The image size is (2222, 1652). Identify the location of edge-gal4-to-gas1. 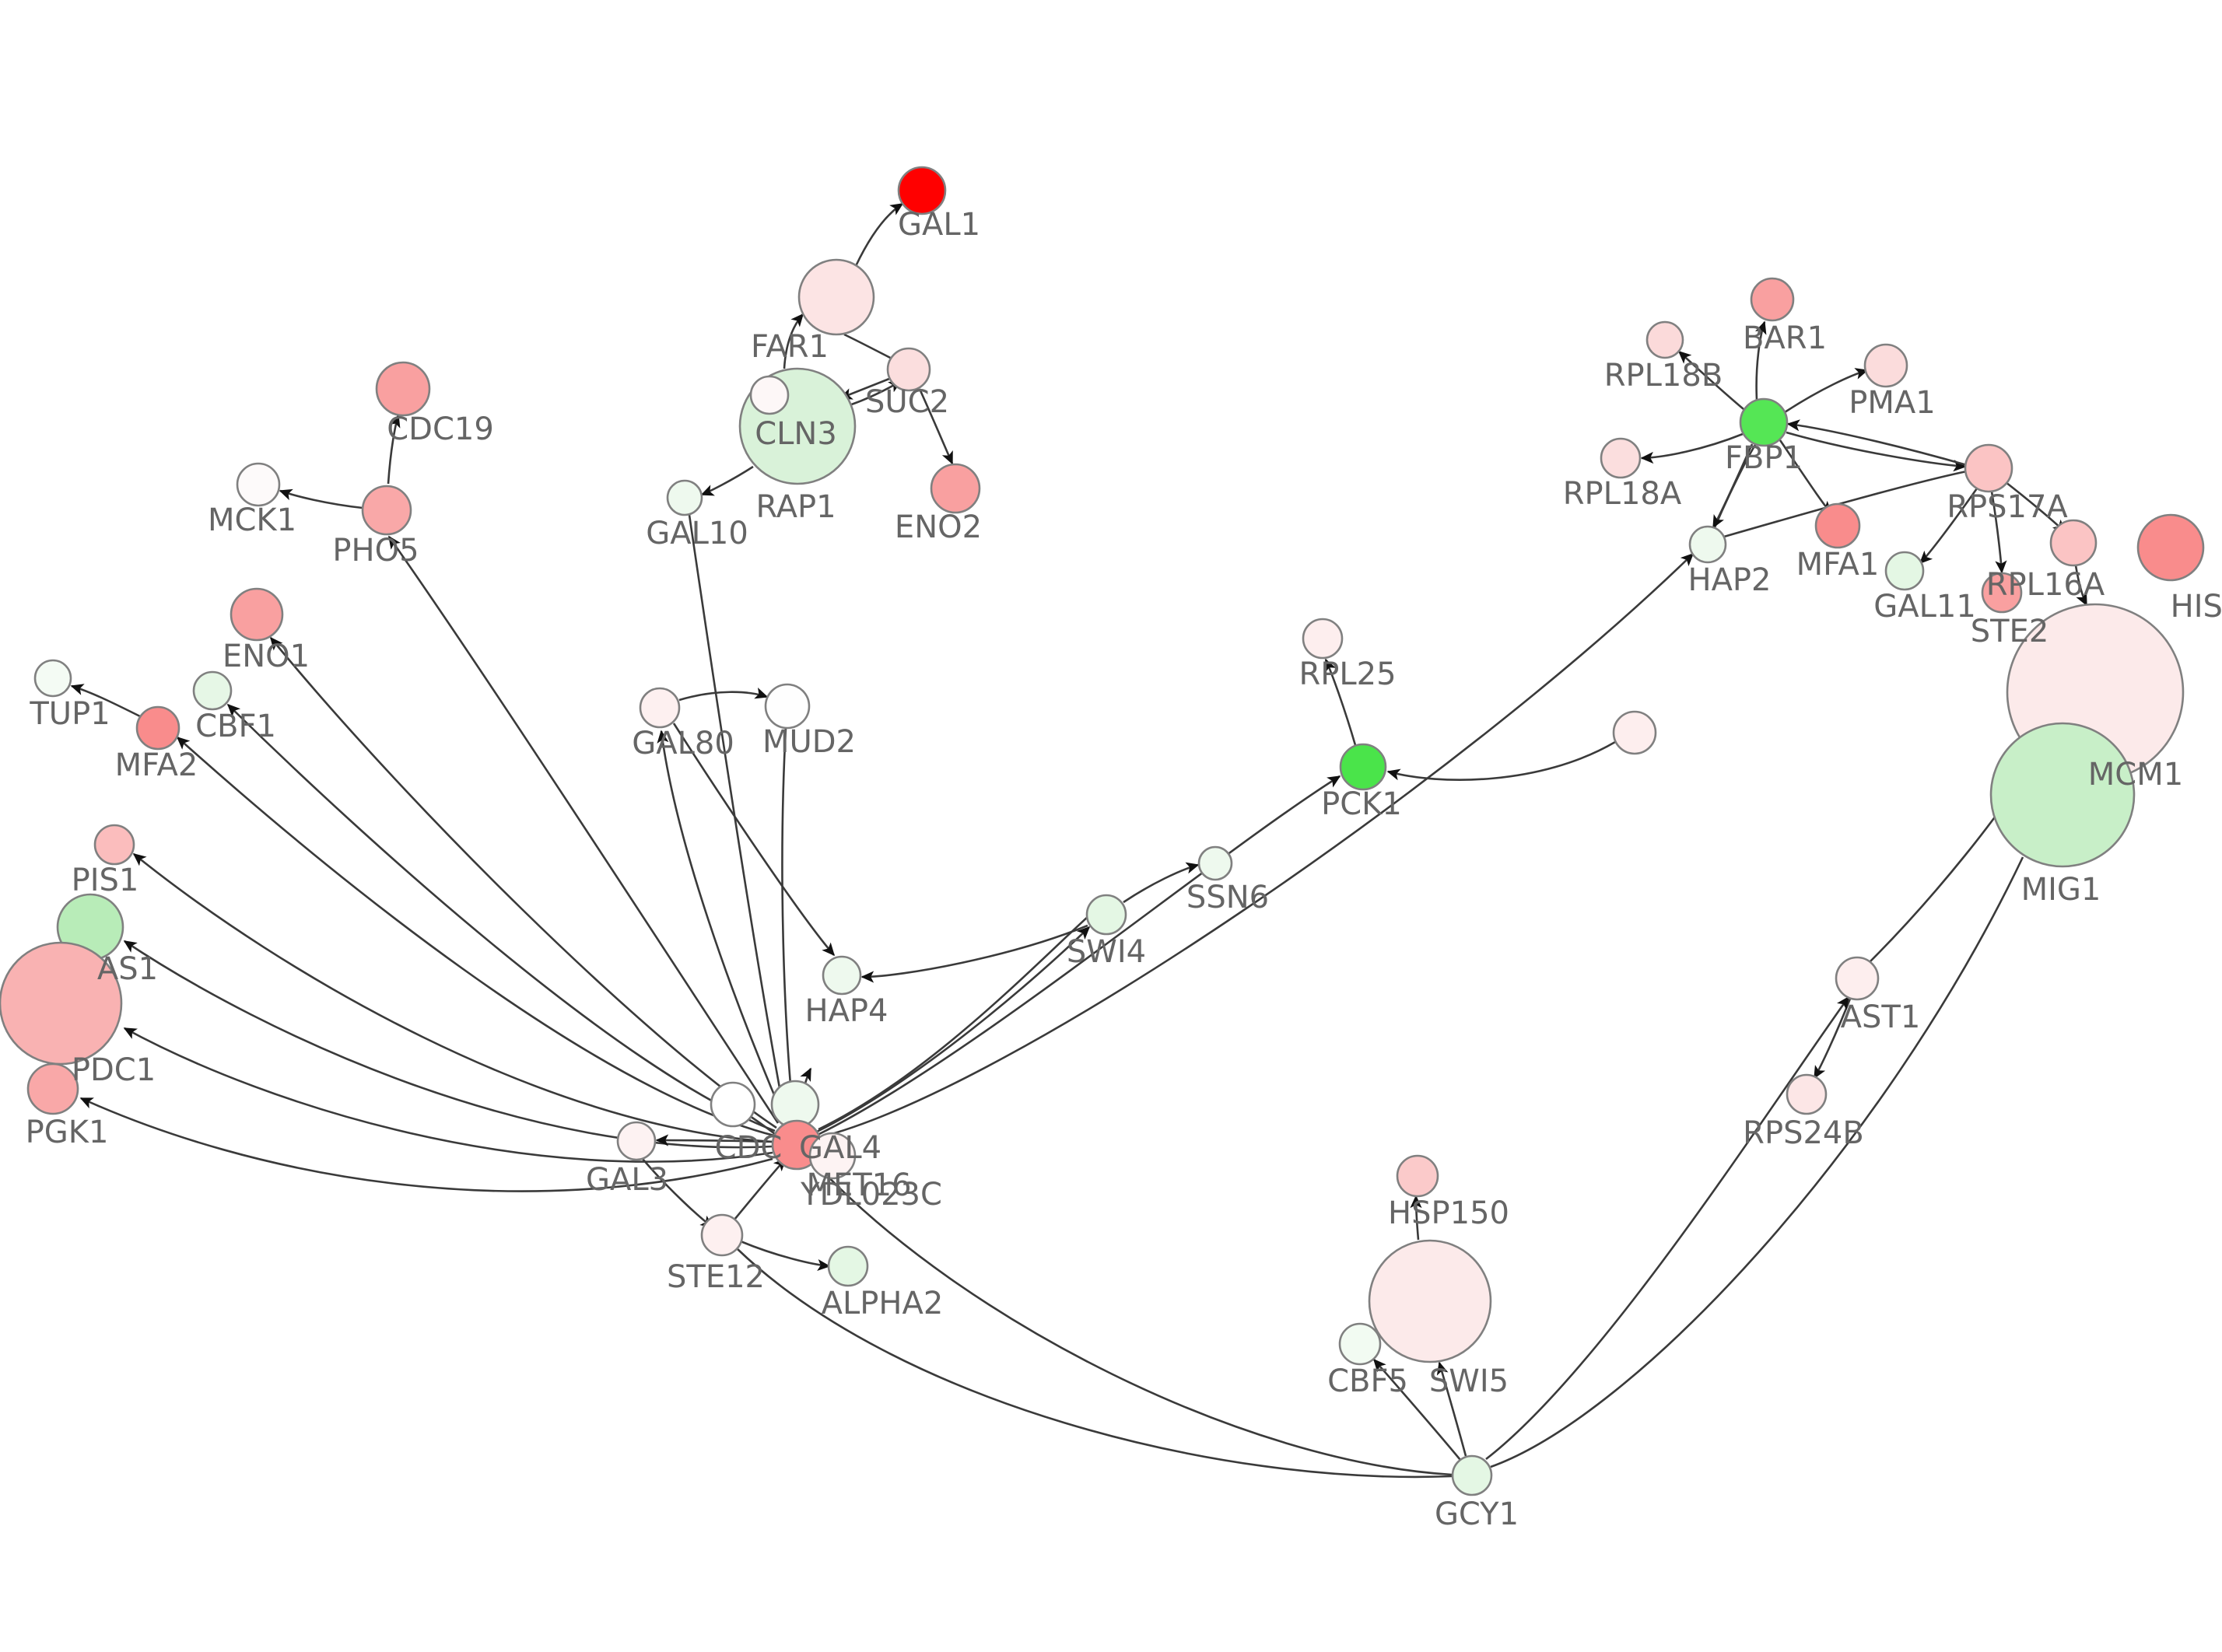
(448, 1045).